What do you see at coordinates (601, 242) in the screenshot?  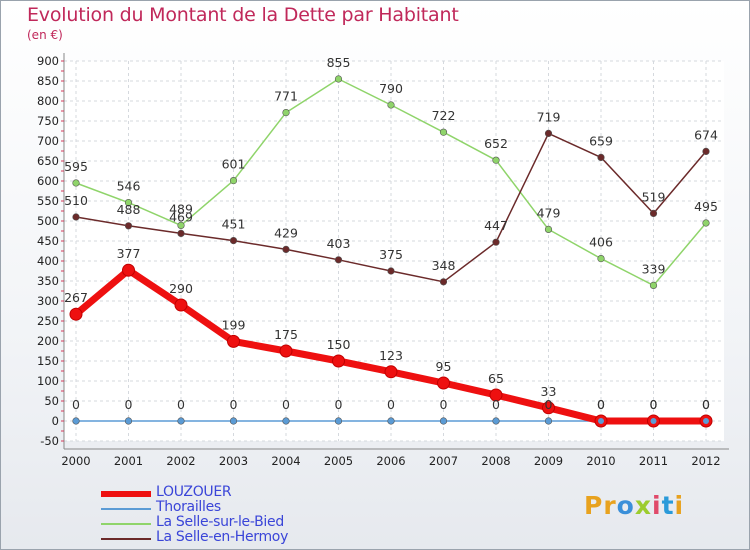 I see `data-label: 406` at bounding box center [601, 242].